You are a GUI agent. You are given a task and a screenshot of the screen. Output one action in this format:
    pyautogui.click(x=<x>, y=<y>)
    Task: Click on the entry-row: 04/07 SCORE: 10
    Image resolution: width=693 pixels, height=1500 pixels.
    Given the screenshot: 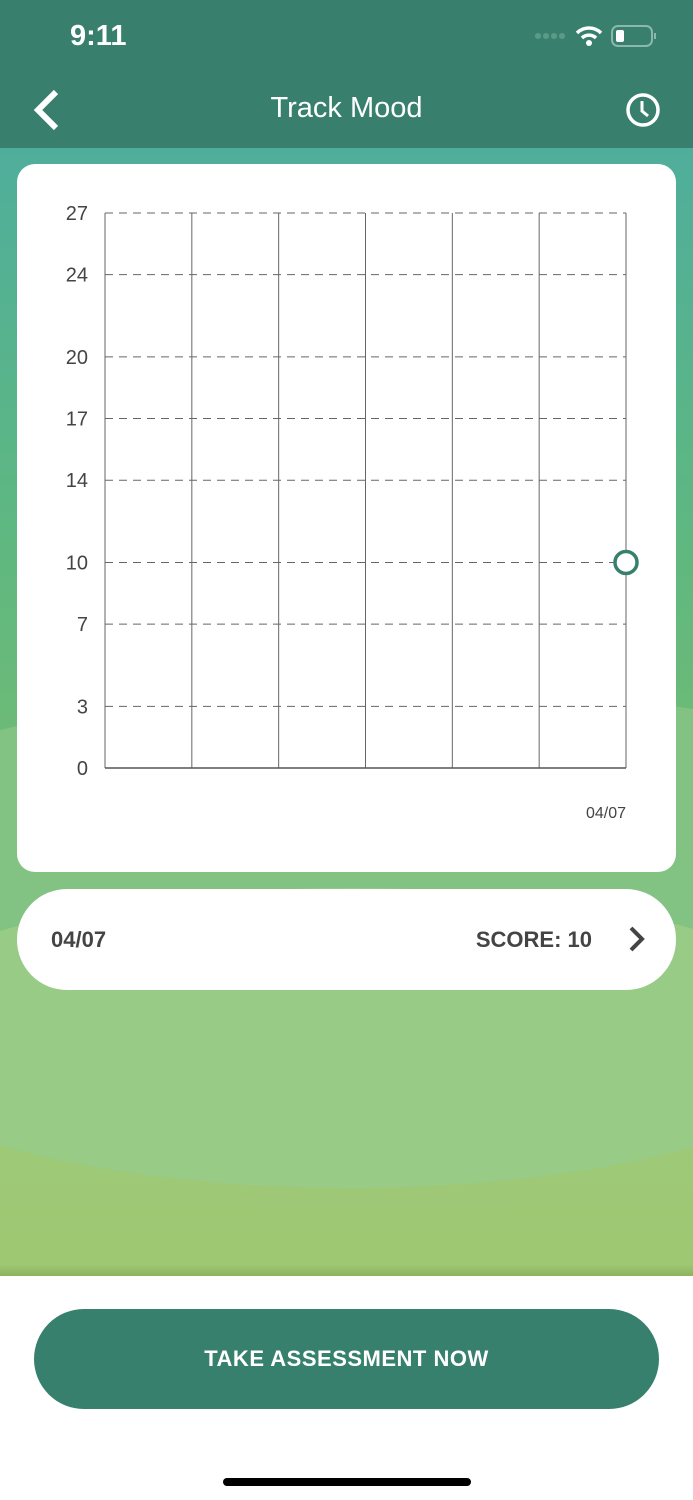 What is the action you would take?
    pyautogui.click(x=346, y=939)
    